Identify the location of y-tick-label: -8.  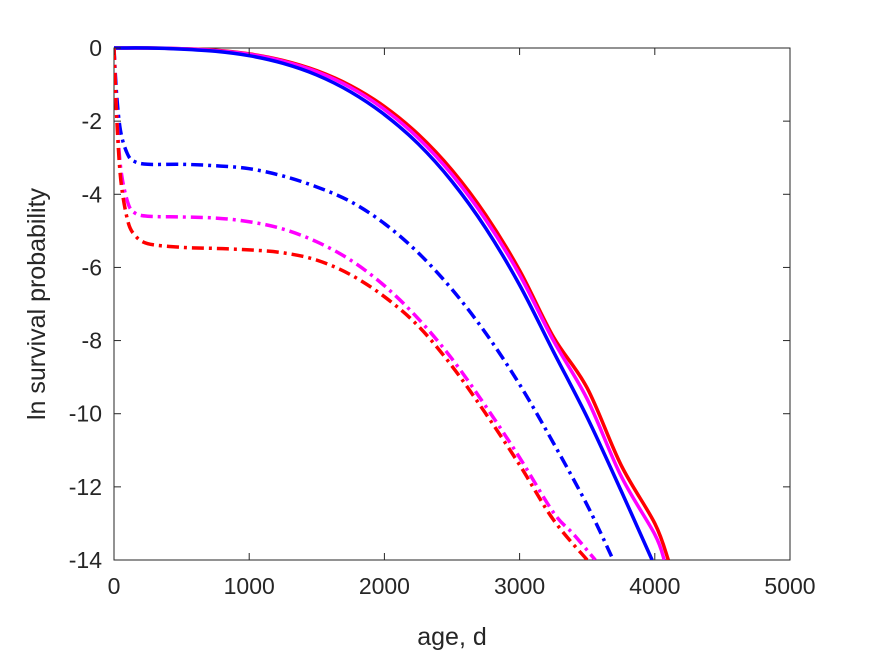
(92, 341).